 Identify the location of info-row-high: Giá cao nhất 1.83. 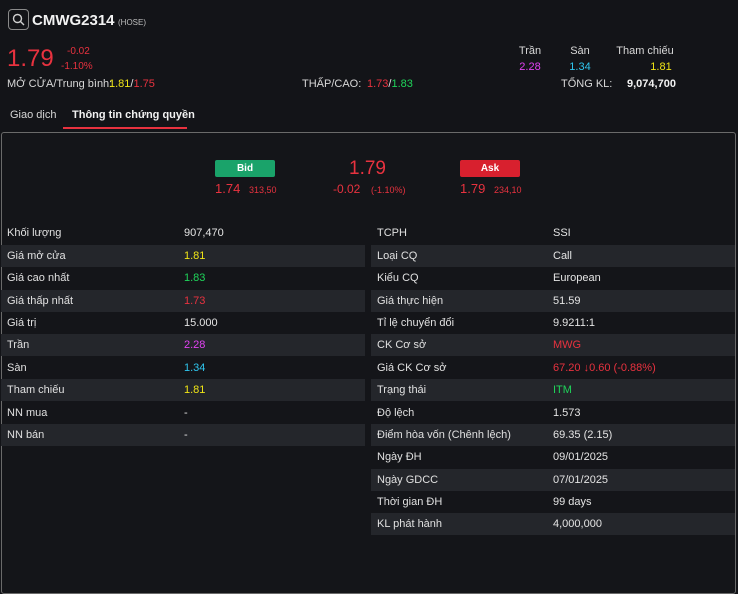
(183, 278).